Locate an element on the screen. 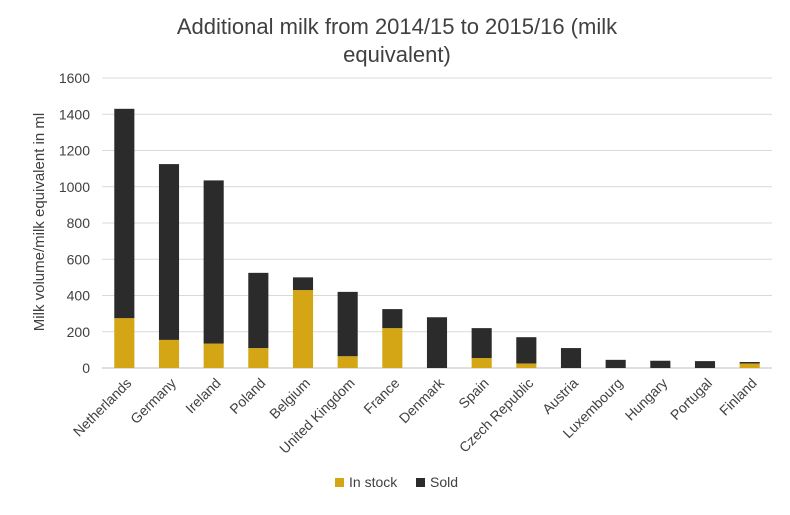  x-tick-label: Portugal is located at coordinates (691, 399).